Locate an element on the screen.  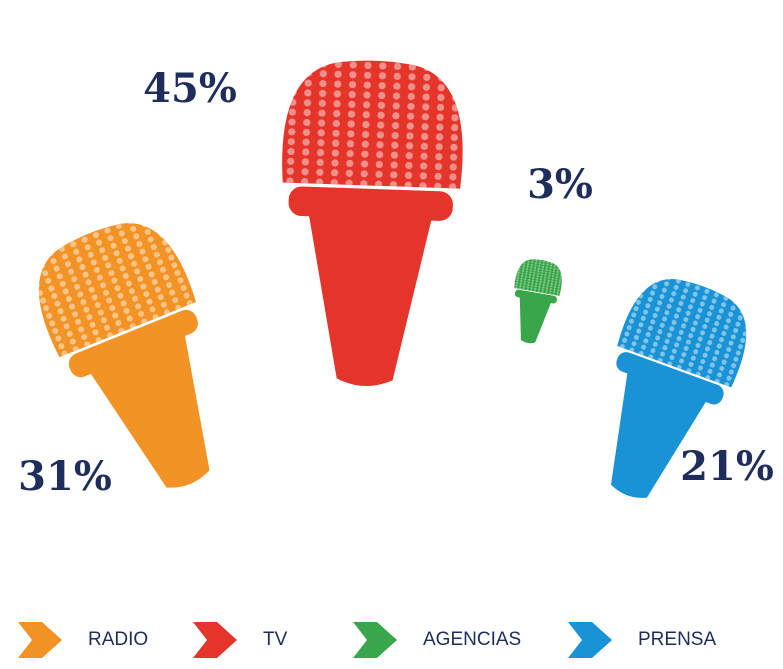
value-label: 21% is located at coordinates (727, 466).